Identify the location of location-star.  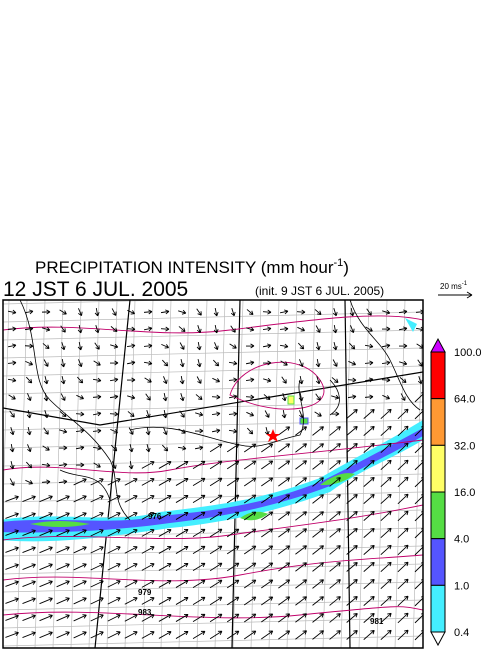
(273, 435).